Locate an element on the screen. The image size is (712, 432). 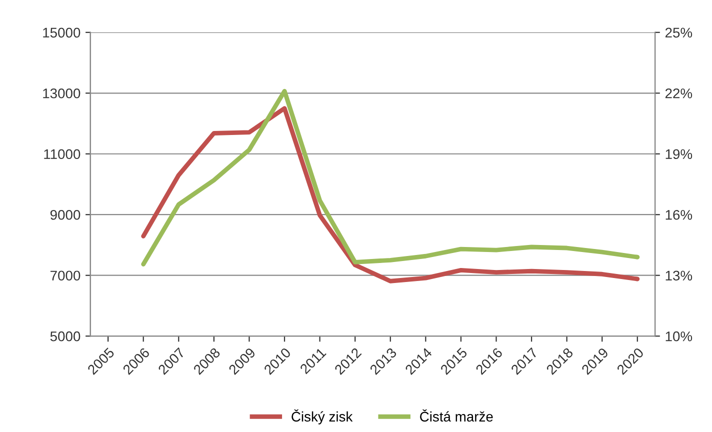
y-tick-label: 13000 is located at coordinates (61, 93).